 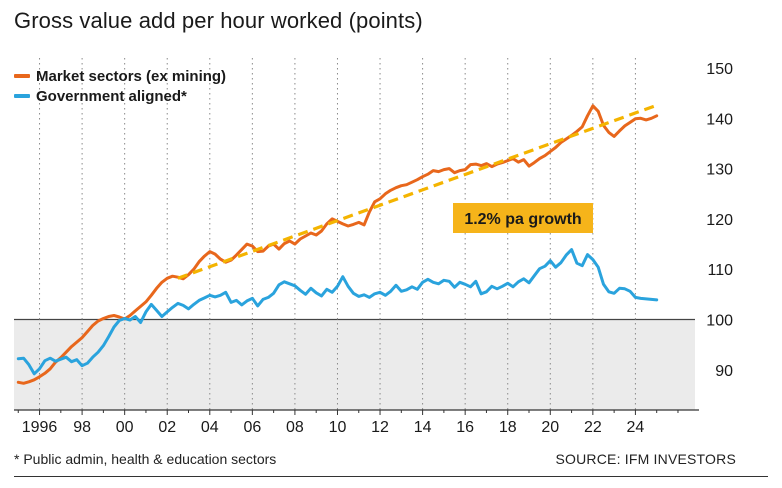 What do you see at coordinates (719, 119) in the screenshot?
I see `y-tick-label: 140` at bounding box center [719, 119].